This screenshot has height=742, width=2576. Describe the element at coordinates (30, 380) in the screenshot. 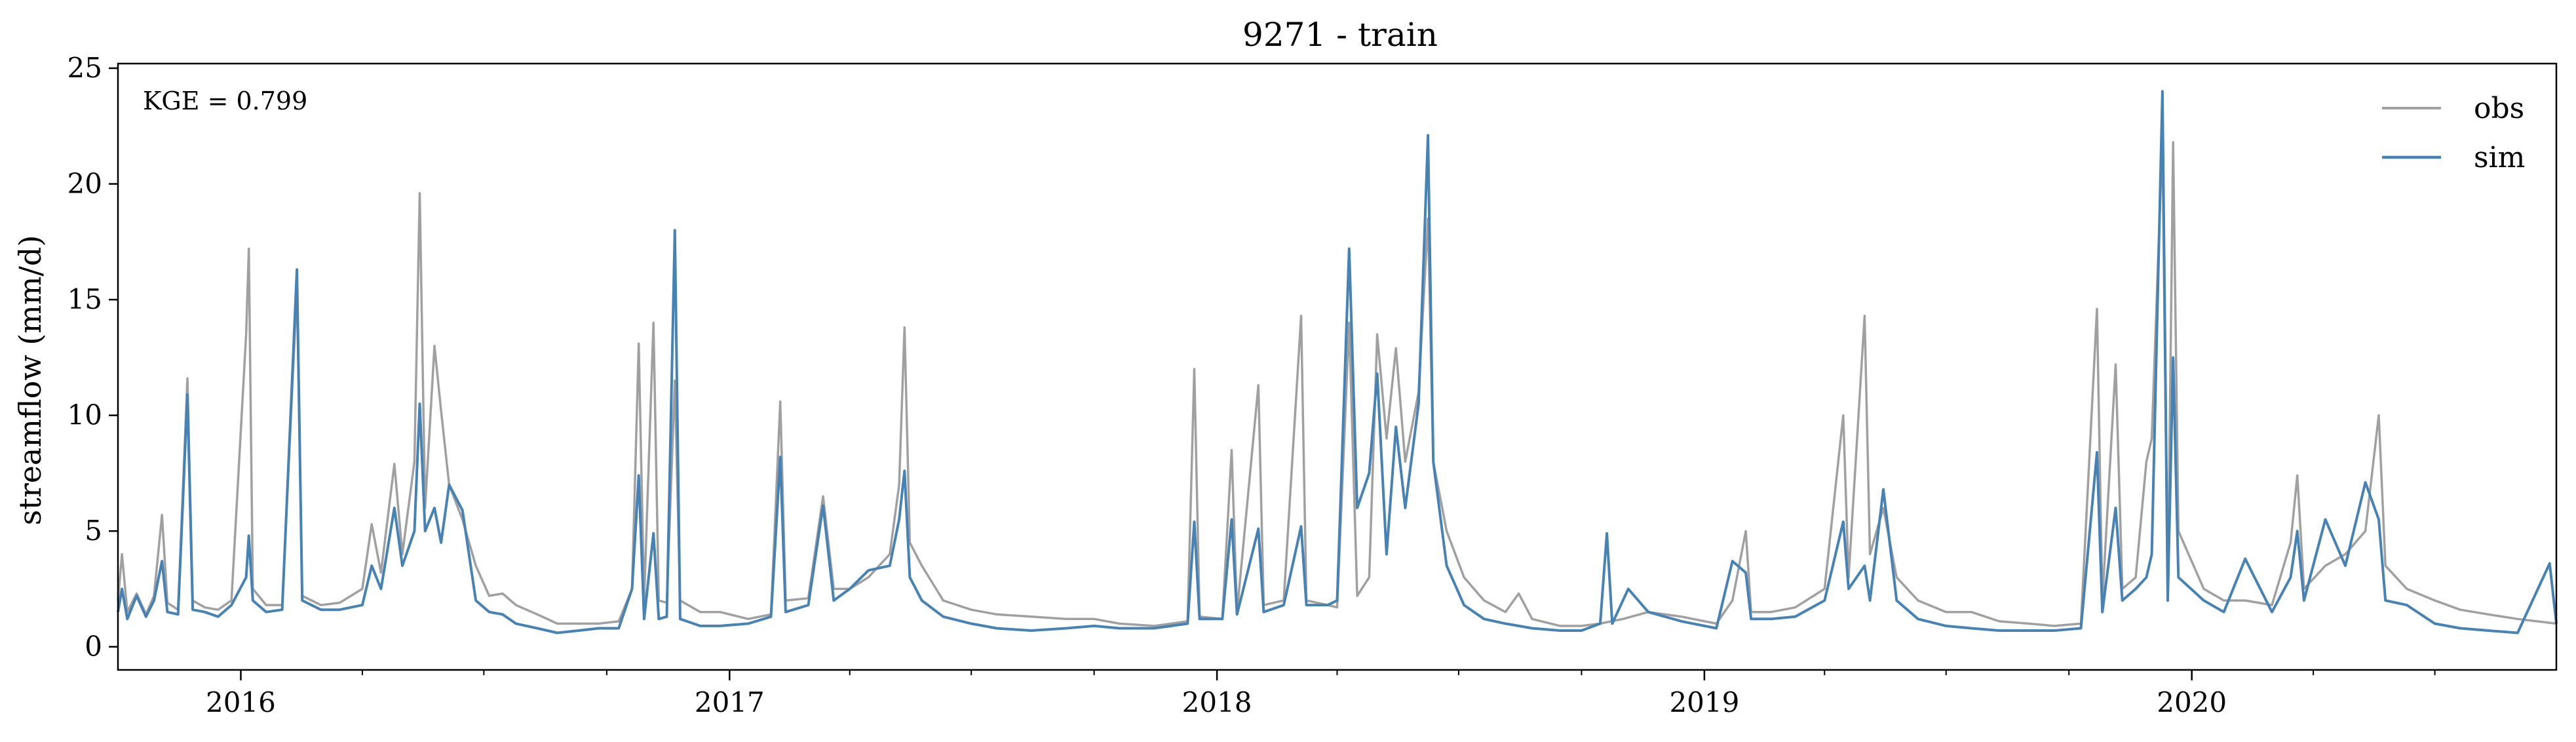

I see `y-axis-label: streamflow (mm/d)` at that location.